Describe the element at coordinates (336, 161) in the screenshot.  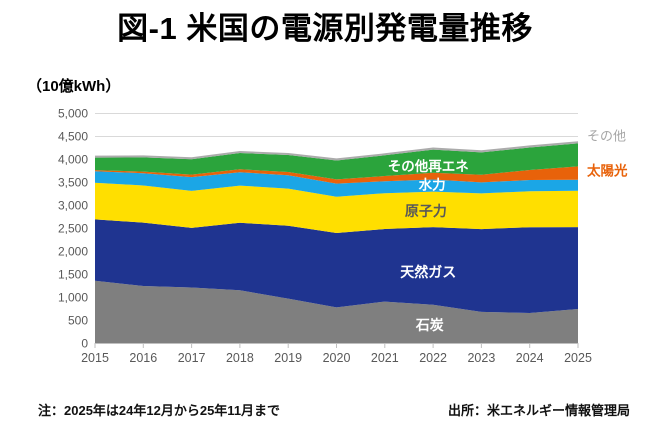
I see `area-other-renewables` at that location.